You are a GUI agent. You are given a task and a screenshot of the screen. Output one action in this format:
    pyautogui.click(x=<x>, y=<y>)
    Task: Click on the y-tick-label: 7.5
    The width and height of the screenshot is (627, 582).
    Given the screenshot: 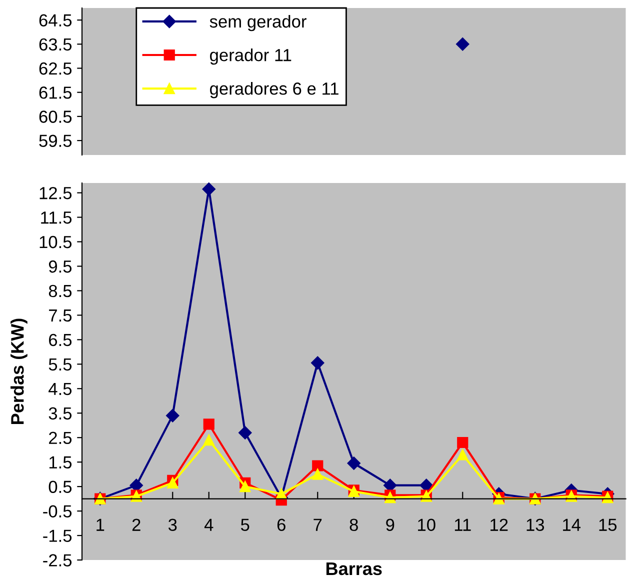 What is the action you would take?
    pyautogui.click(x=60, y=316)
    